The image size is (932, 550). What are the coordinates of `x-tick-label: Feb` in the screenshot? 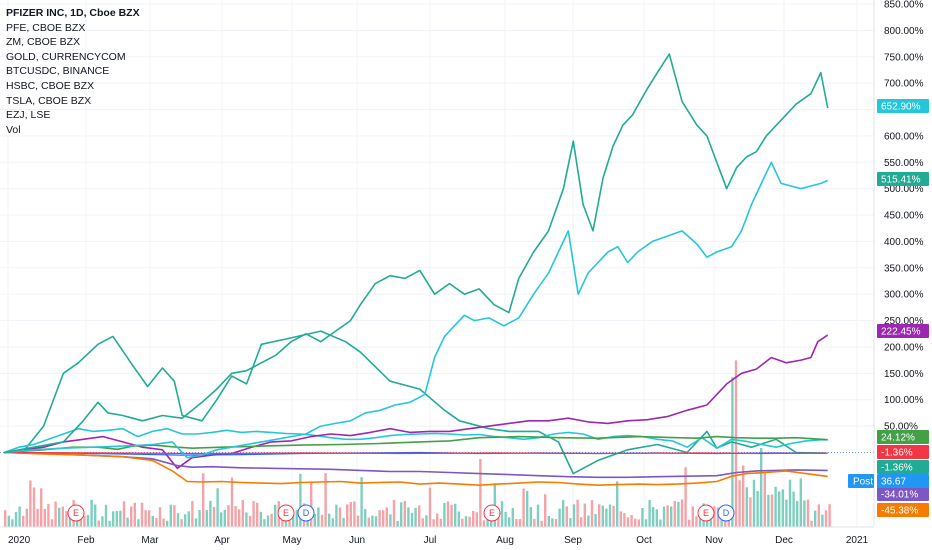 It's located at (86, 540).